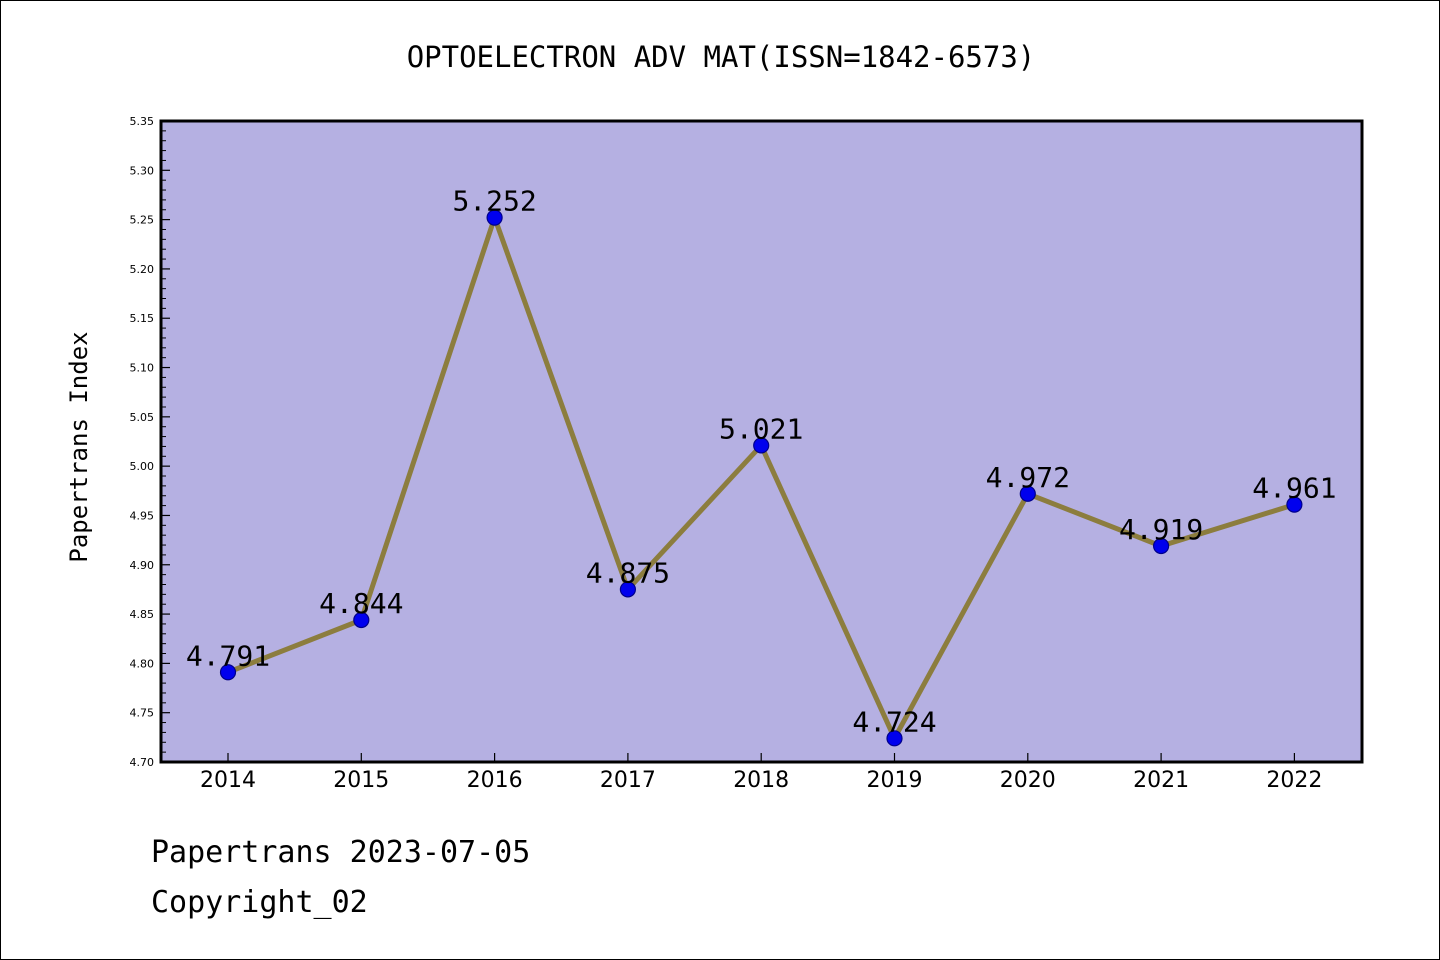 The image size is (1440, 960). Describe the element at coordinates (761, 428) in the screenshot. I see `data-label: 5.021` at that location.